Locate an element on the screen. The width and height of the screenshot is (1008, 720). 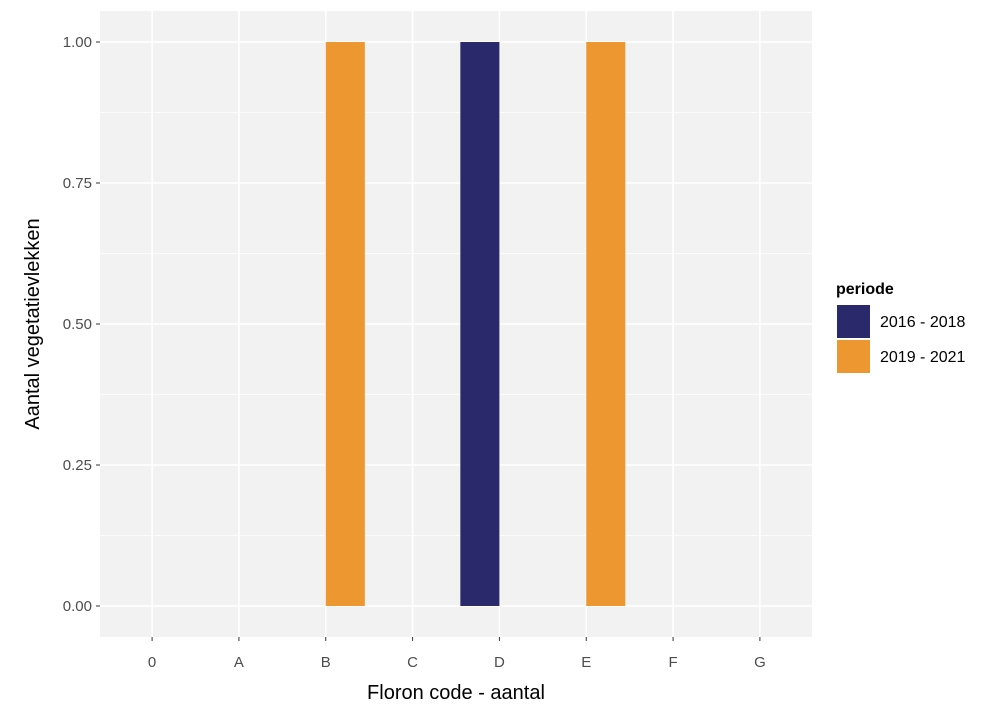
x-tick-label: G is located at coordinates (760, 662).